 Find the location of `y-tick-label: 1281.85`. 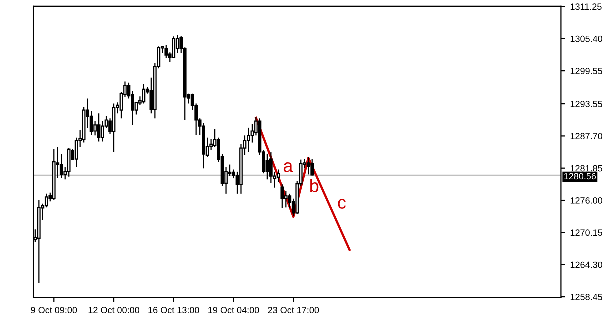

y-tick-label: 1281.85 is located at coordinates (586, 168).